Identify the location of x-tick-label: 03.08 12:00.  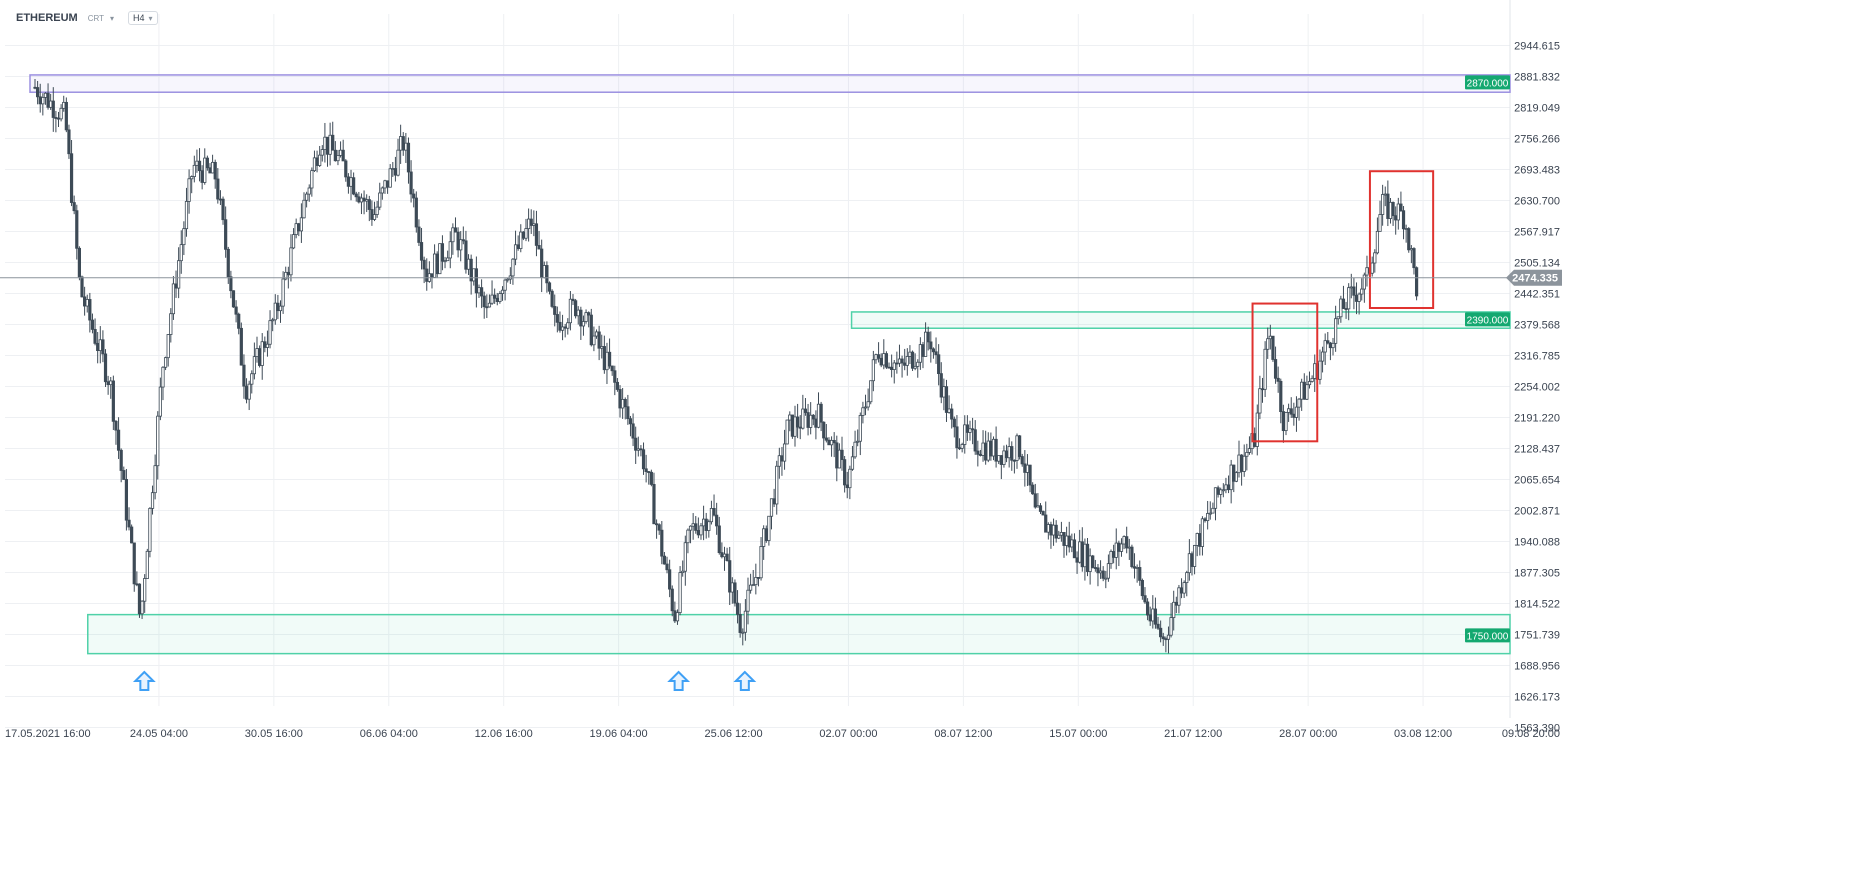
(1423, 734).